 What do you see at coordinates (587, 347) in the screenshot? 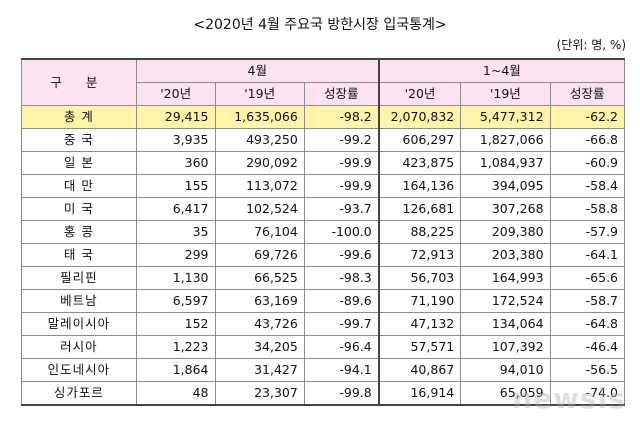
I see `table-cell: -46.4` at bounding box center [587, 347].